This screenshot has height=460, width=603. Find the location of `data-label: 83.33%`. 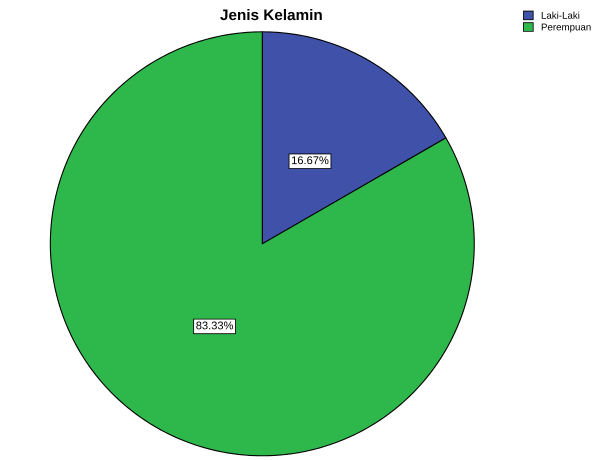

data-label: 83.33% is located at coordinates (215, 326).